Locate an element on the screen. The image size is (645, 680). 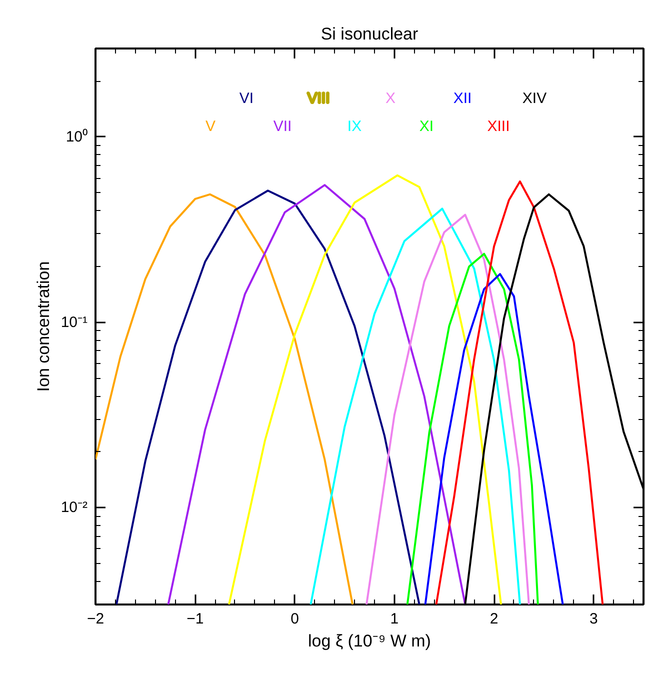
text: XIII is located at coordinates (498, 126).